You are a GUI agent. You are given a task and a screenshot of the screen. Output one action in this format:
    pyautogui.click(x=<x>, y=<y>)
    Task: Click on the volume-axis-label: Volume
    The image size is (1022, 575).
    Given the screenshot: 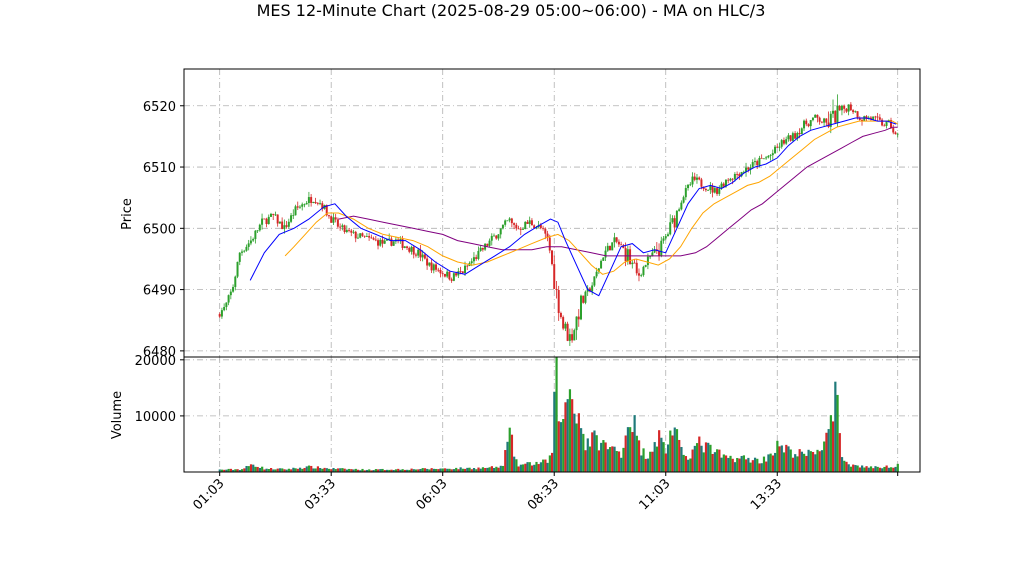 What is the action you would take?
    pyautogui.click(x=117, y=415)
    